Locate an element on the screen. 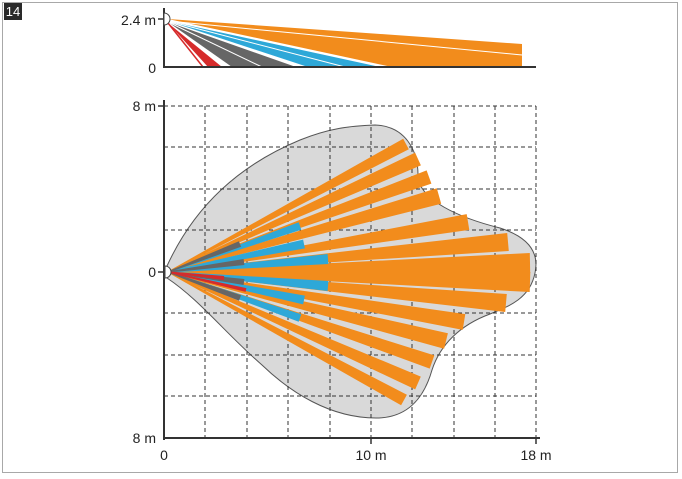  side-far-zone-divider is located at coordinates (345, 38).